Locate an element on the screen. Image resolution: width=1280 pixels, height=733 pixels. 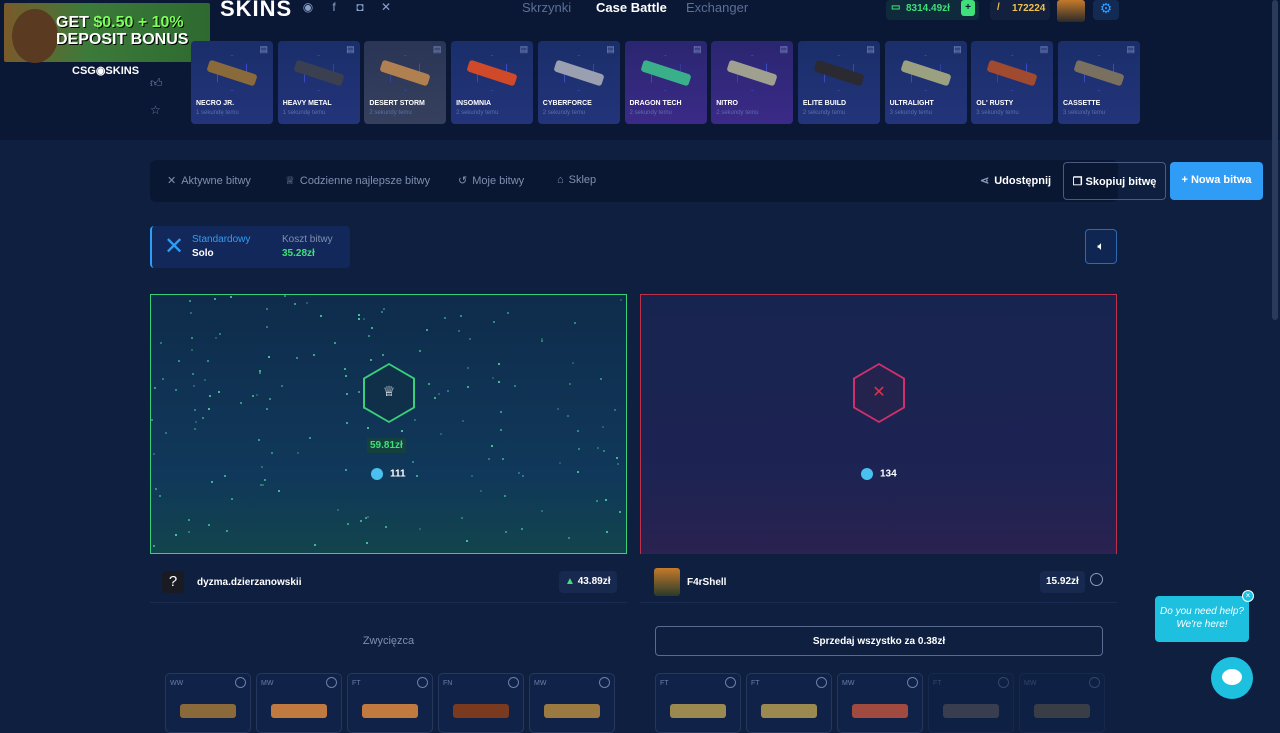
case-card: ▤ ULTRALIGHT 3 sekundy temu is located at coordinates (925, 82).